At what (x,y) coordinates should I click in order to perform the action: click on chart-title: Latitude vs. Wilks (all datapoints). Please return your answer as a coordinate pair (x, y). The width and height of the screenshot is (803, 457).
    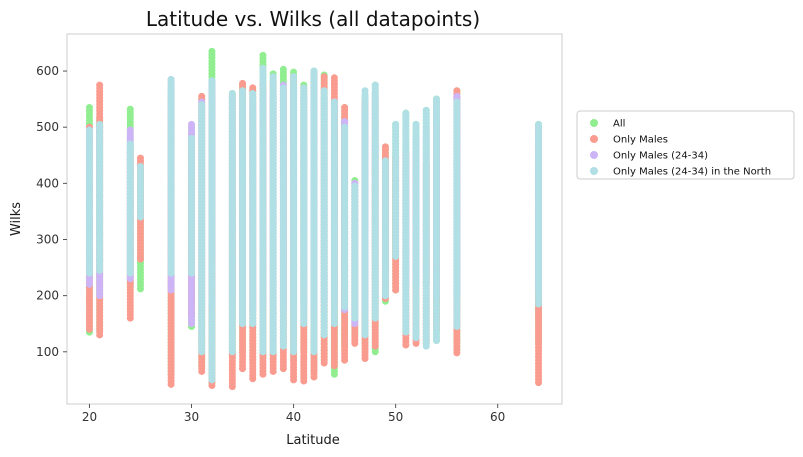
    Looking at the image, I should click on (313, 19).